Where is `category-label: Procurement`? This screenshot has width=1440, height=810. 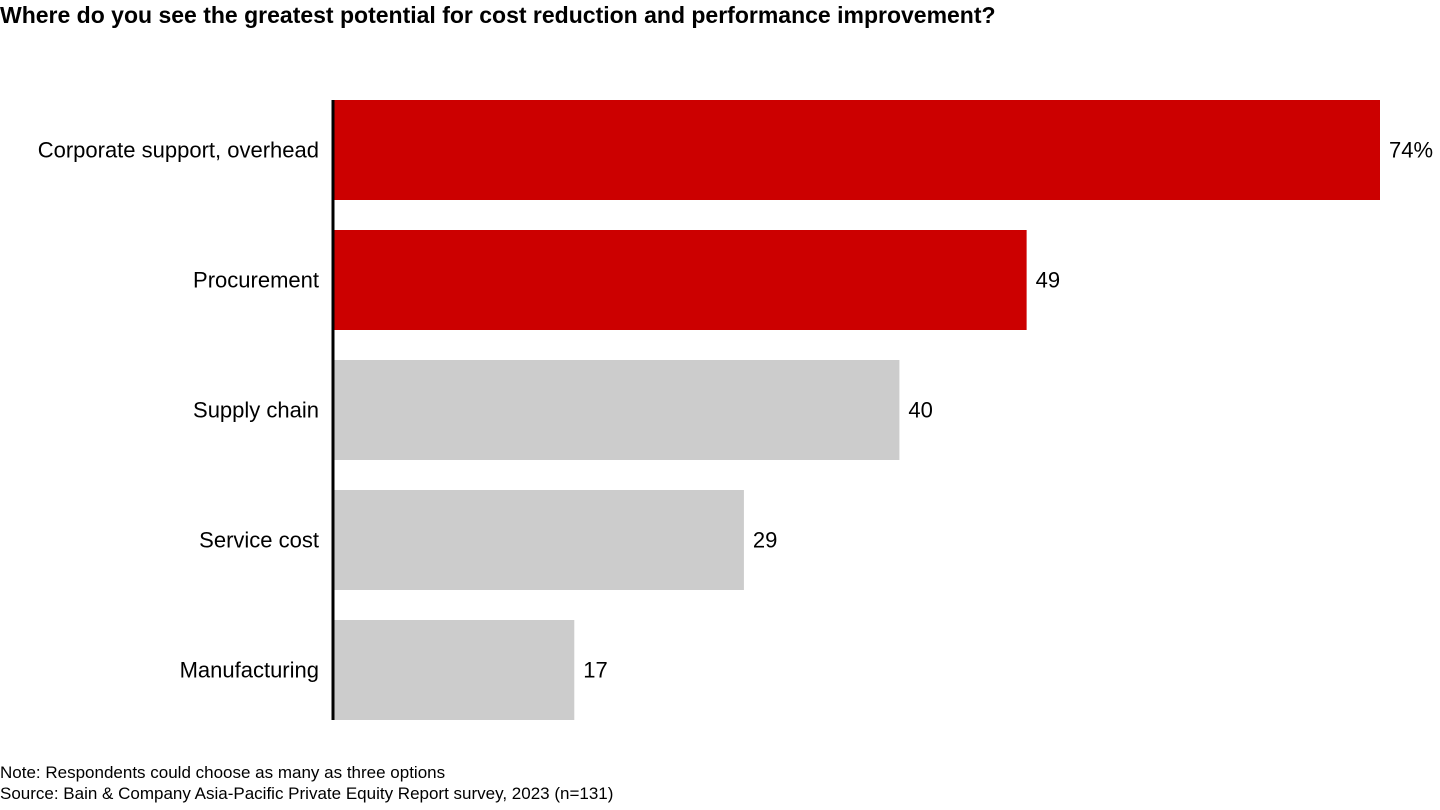 category-label: Procurement is located at coordinates (256, 280).